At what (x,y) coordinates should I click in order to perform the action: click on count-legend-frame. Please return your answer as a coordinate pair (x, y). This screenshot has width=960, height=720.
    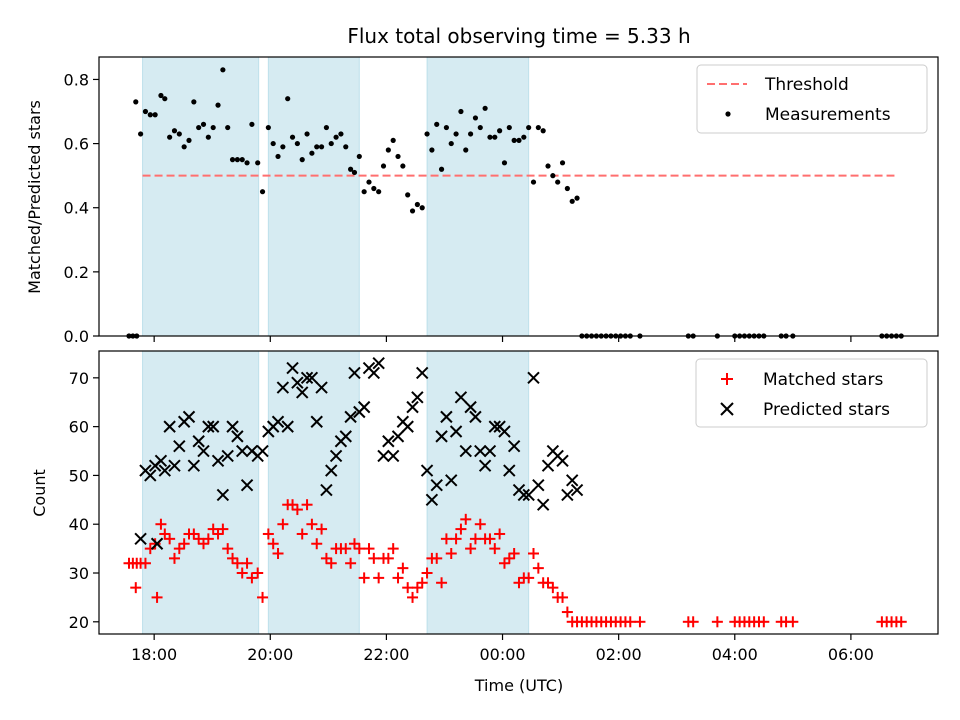
    Looking at the image, I should click on (811, 393).